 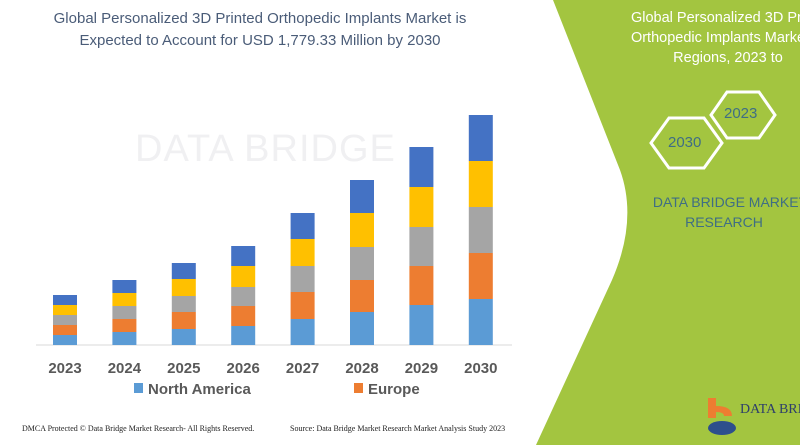 I want to click on logo-text: DATA BRI, so click(x=770, y=409).